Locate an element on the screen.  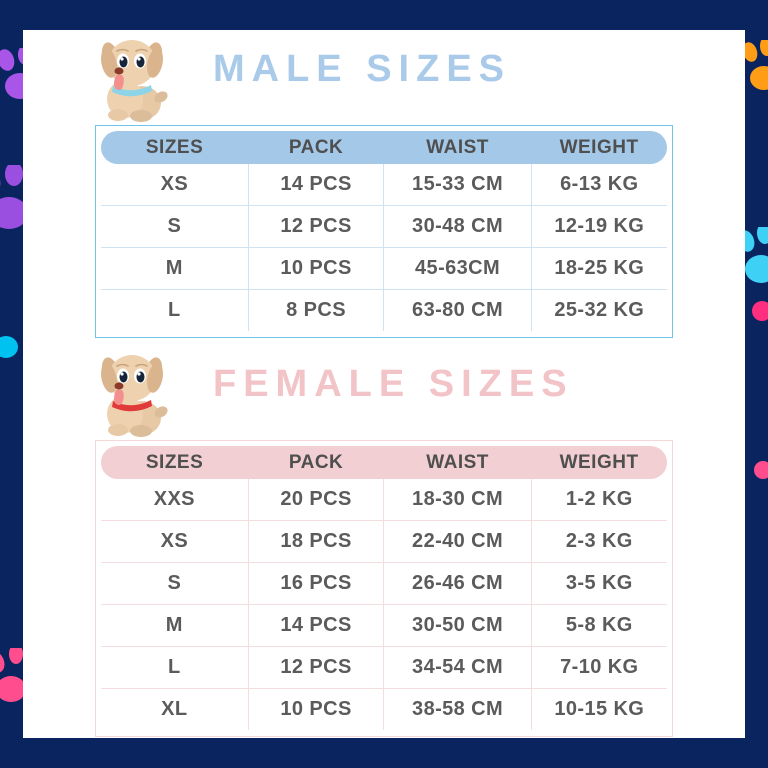
male-section-title: MALE SIZES is located at coordinates (362, 69).